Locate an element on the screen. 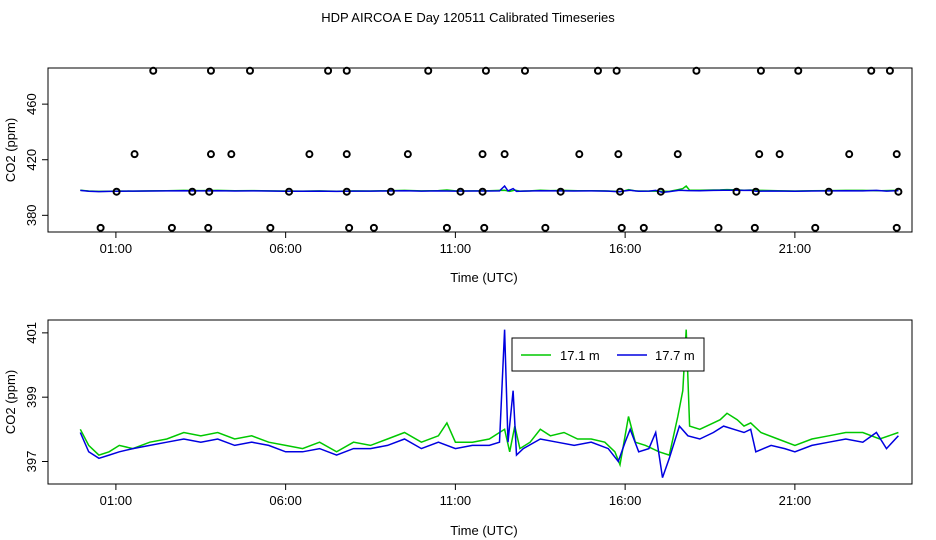 This screenshot has width=936, height=540. y-tick-label: 397 is located at coordinates (31, 462).